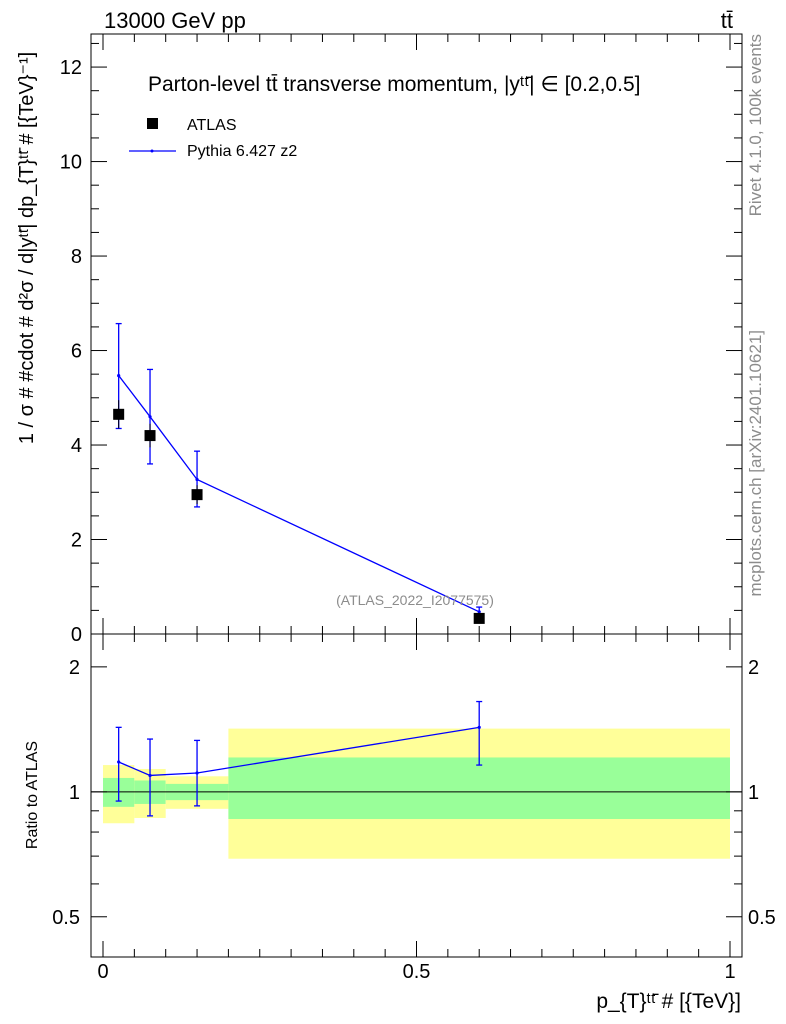 This screenshot has height=1024, width=786. What do you see at coordinates (76, 635) in the screenshot?
I see `main-y-tick-label: 0` at bounding box center [76, 635].